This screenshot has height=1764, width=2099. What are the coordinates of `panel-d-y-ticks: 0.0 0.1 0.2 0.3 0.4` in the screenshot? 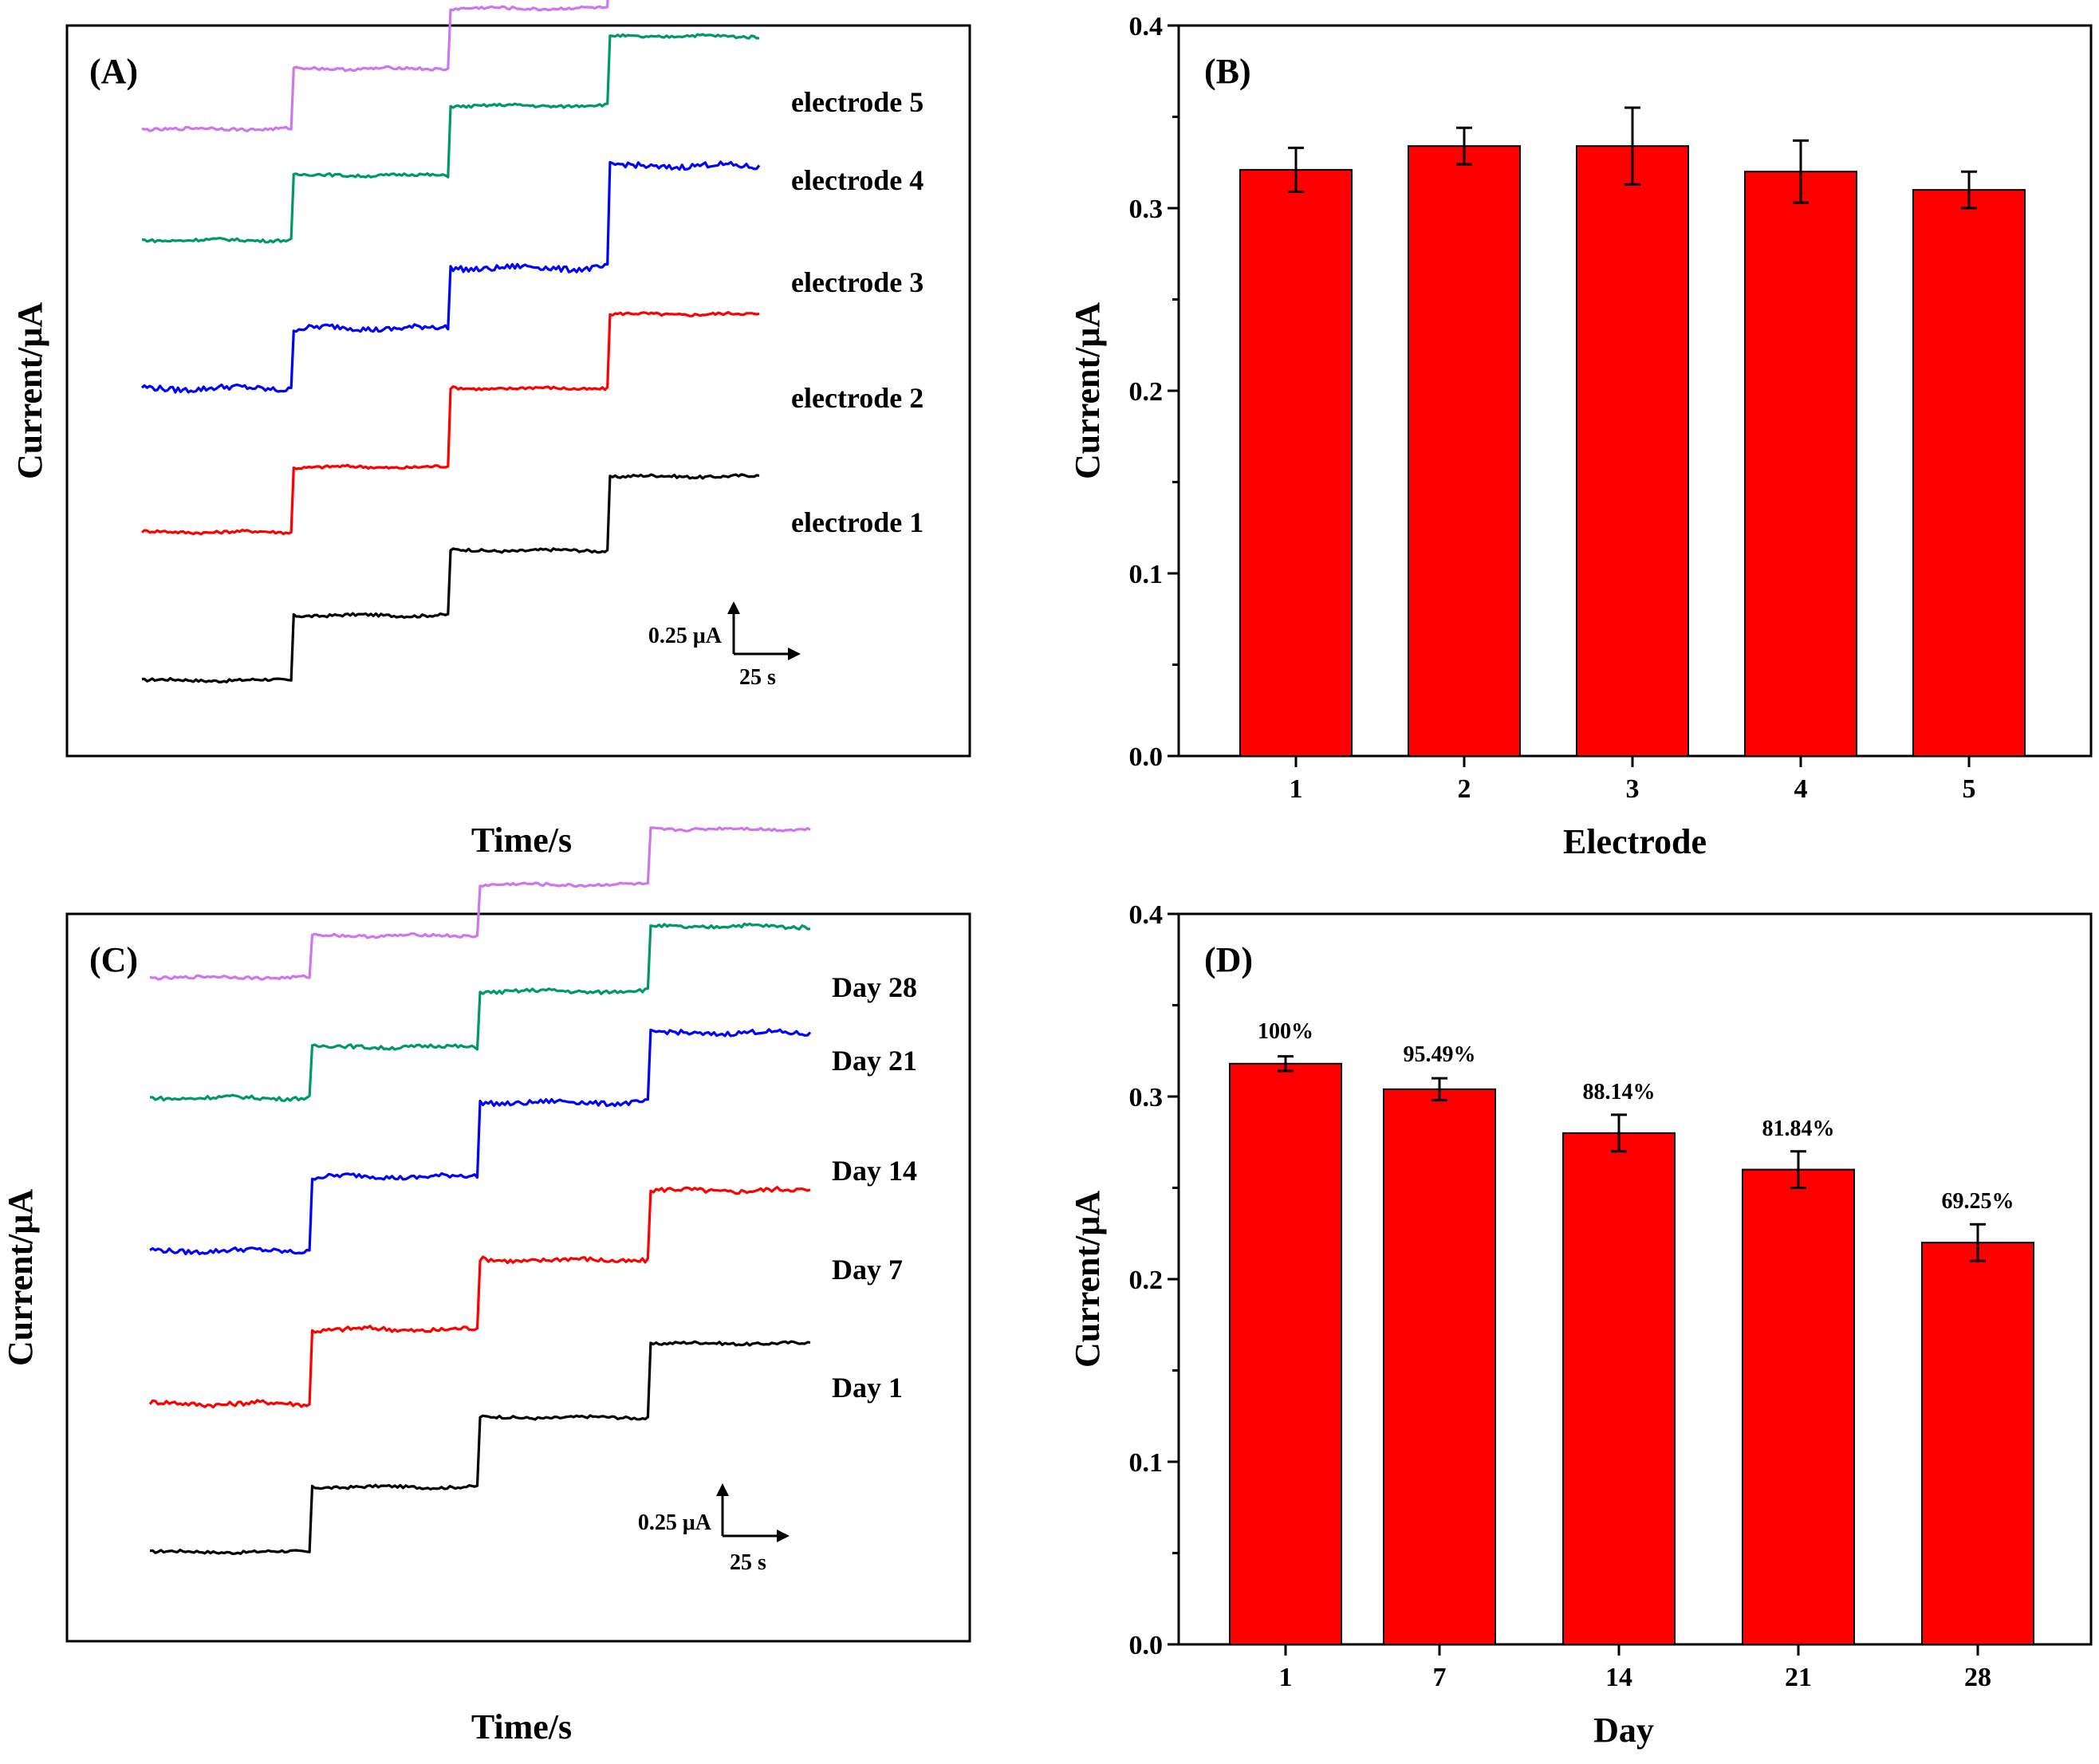 It's located at (1146, 1280).